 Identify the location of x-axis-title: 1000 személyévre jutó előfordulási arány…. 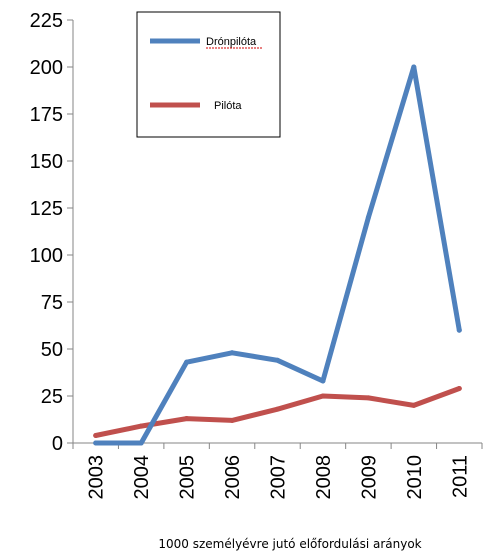
(289, 544).